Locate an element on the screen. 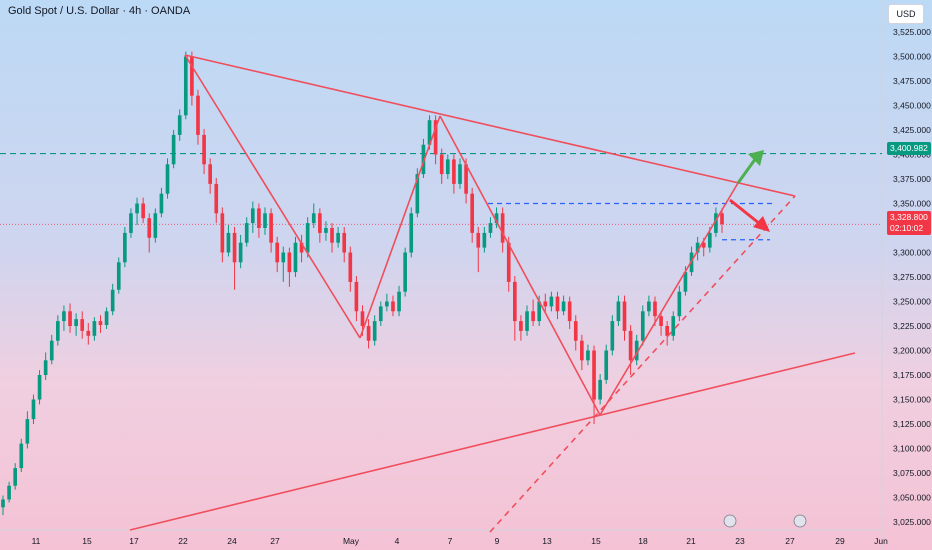  x-tick-label: 29 is located at coordinates (840, 541).